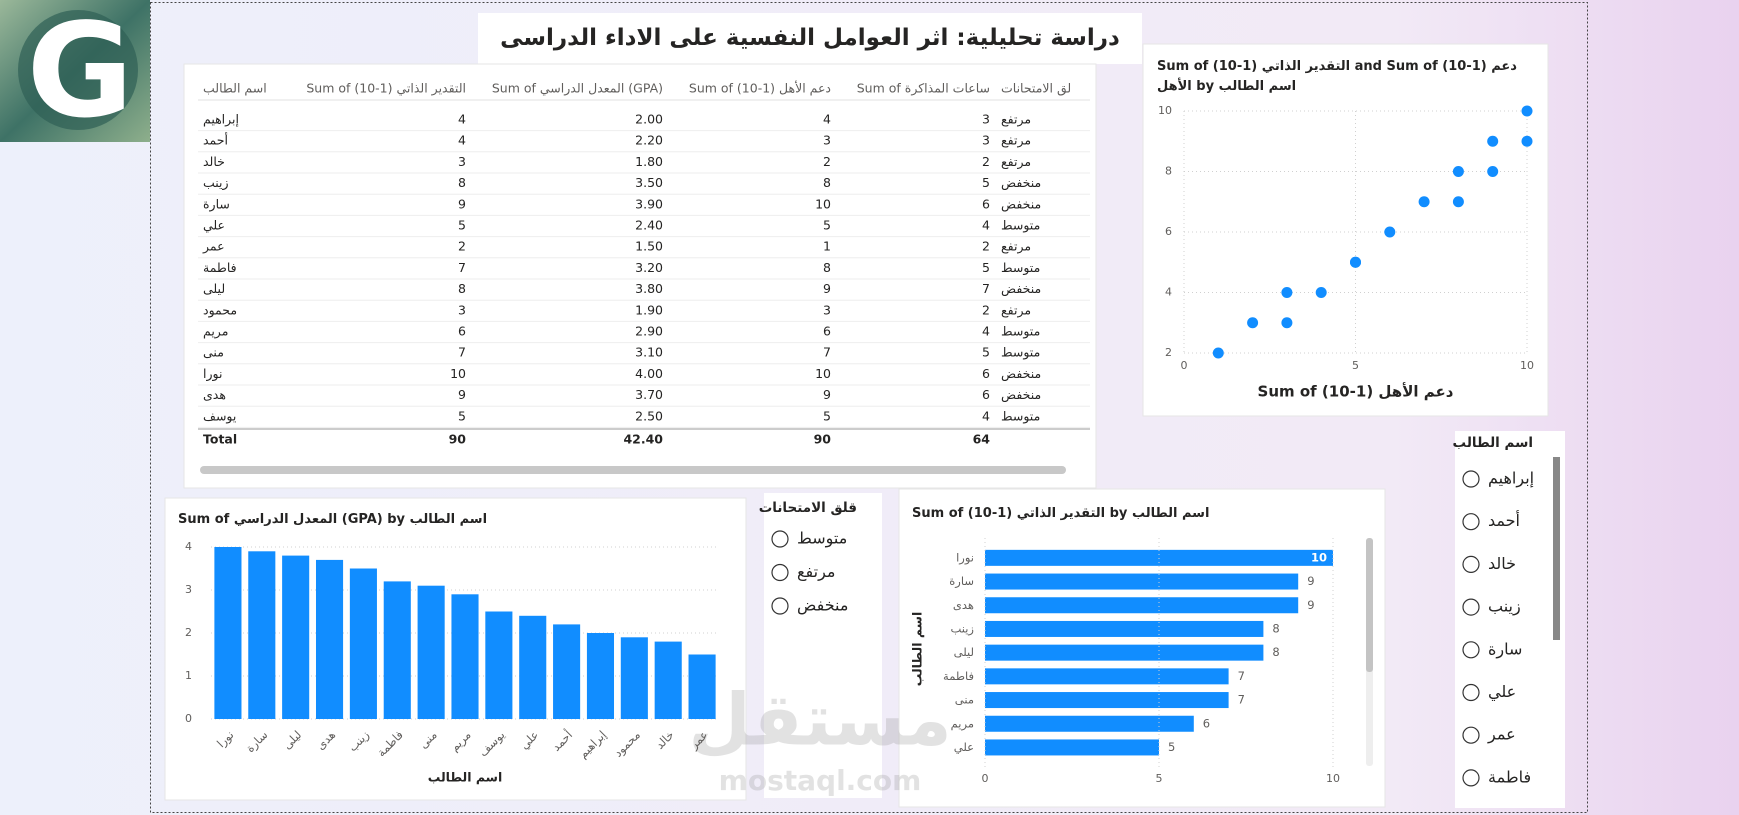 The height and width of the screenshot is (815, 1739). I want to click on slicer-item: علي, so click(1502, 692).